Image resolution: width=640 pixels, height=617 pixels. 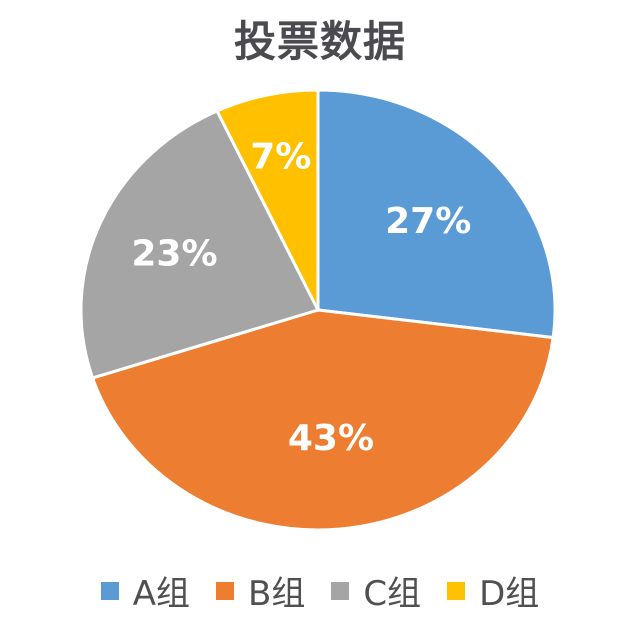 I want to click on legend-label-c: C组, so click(x=392, y=594).